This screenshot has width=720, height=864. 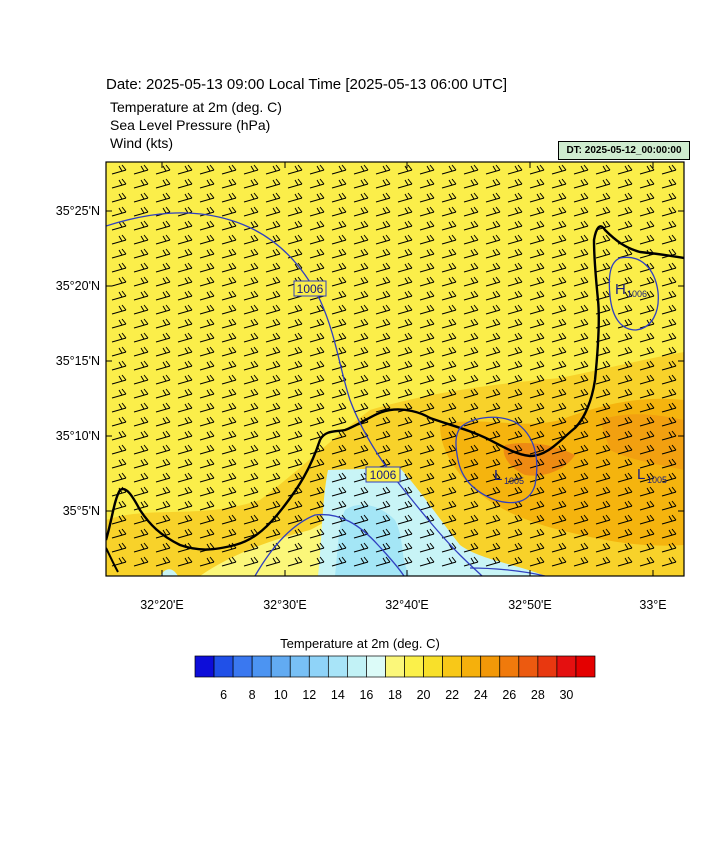 I want to click on colorbar-tick-label: 16, so click(x=366, y=695).